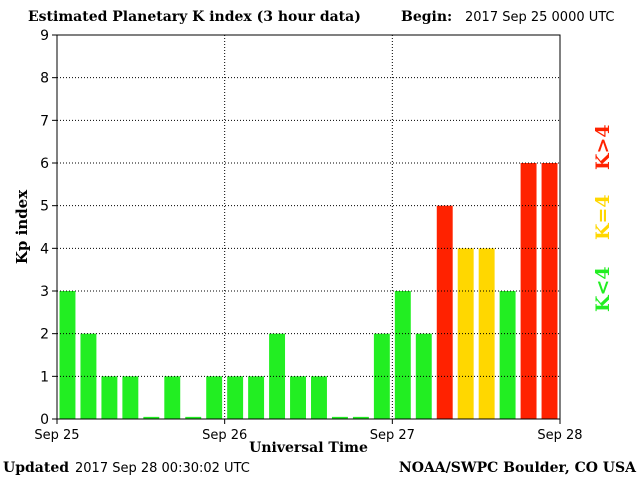 The image size is (640, 480). What do you see at coordinates (44, 420) in the screenshot?
I see `y-tick-label: 0` at bounding box center [44, 420].